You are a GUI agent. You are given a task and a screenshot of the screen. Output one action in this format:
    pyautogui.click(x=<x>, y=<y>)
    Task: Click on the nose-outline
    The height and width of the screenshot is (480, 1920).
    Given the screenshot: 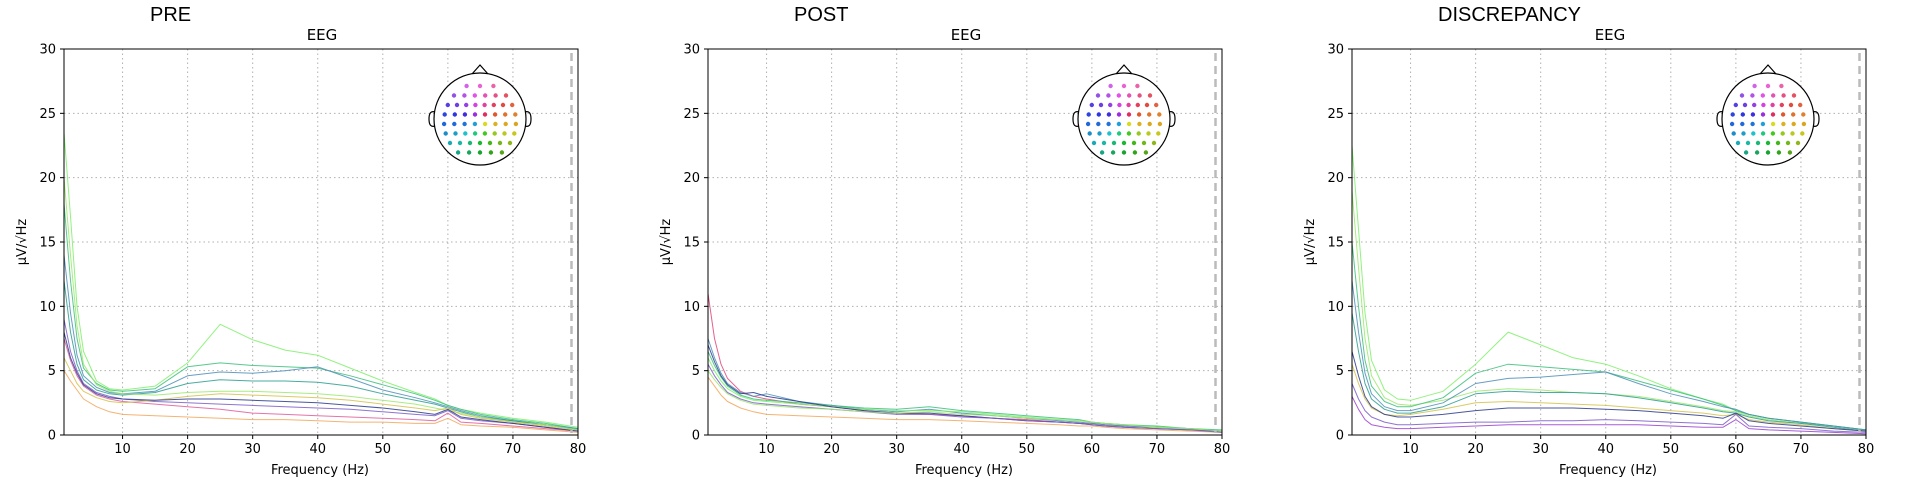 What is the action you would take?
    pyautogui.click(x=1124, y=69)
    